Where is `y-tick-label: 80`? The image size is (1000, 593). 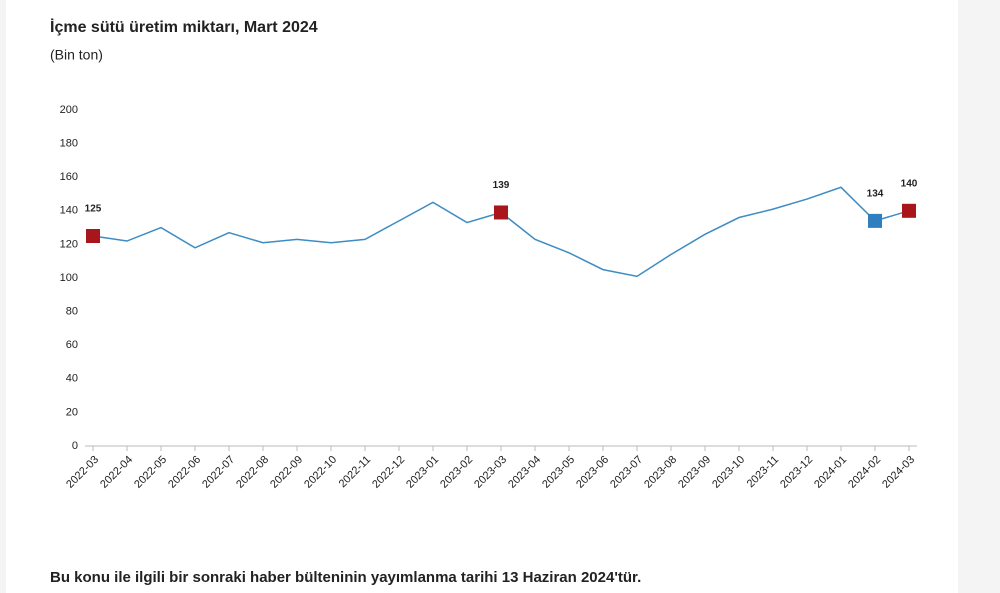 y-tick-label: 80 is located at coordinates (72, 312).